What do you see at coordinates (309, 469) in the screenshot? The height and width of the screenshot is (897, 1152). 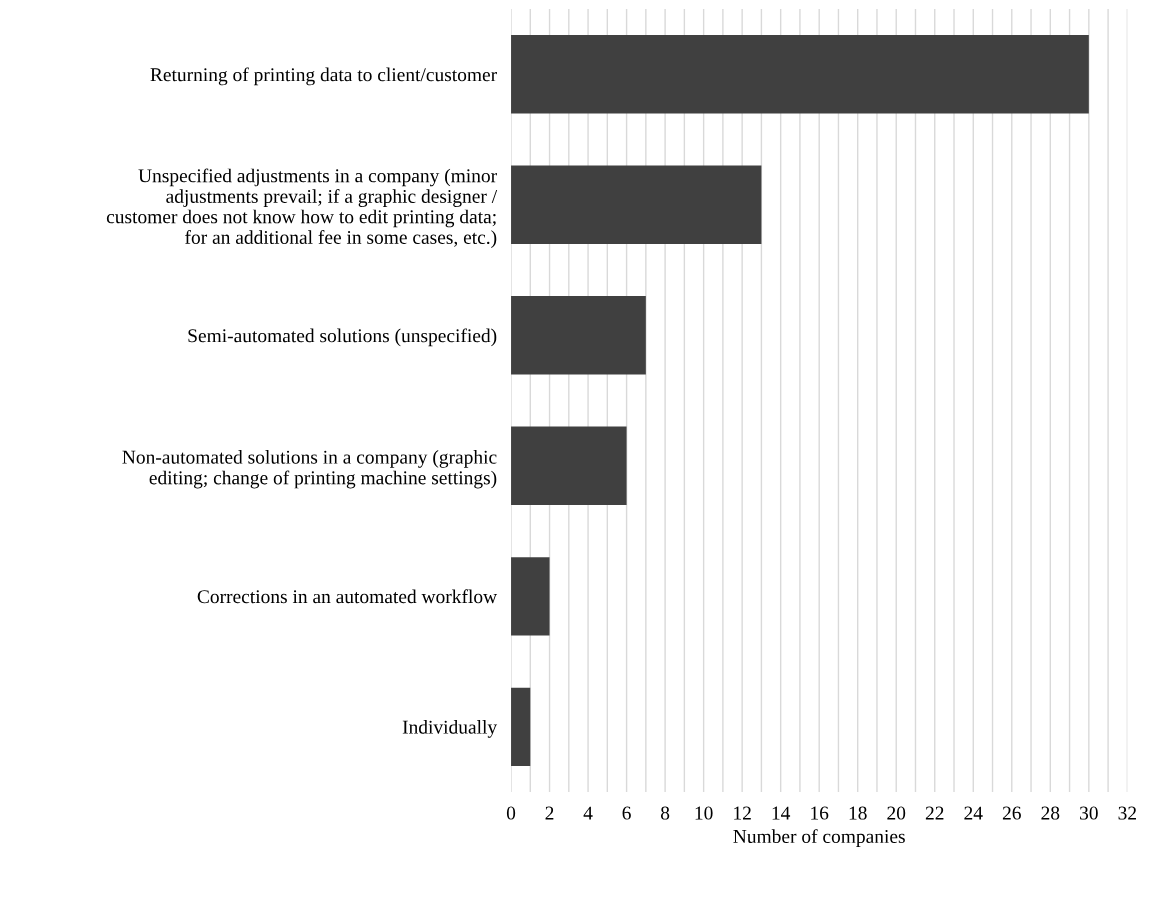 I see `y-tick-label: Non-automated solutions in a company (graphic editing; change of printing machine settings)` at bounding box center [309, 469].